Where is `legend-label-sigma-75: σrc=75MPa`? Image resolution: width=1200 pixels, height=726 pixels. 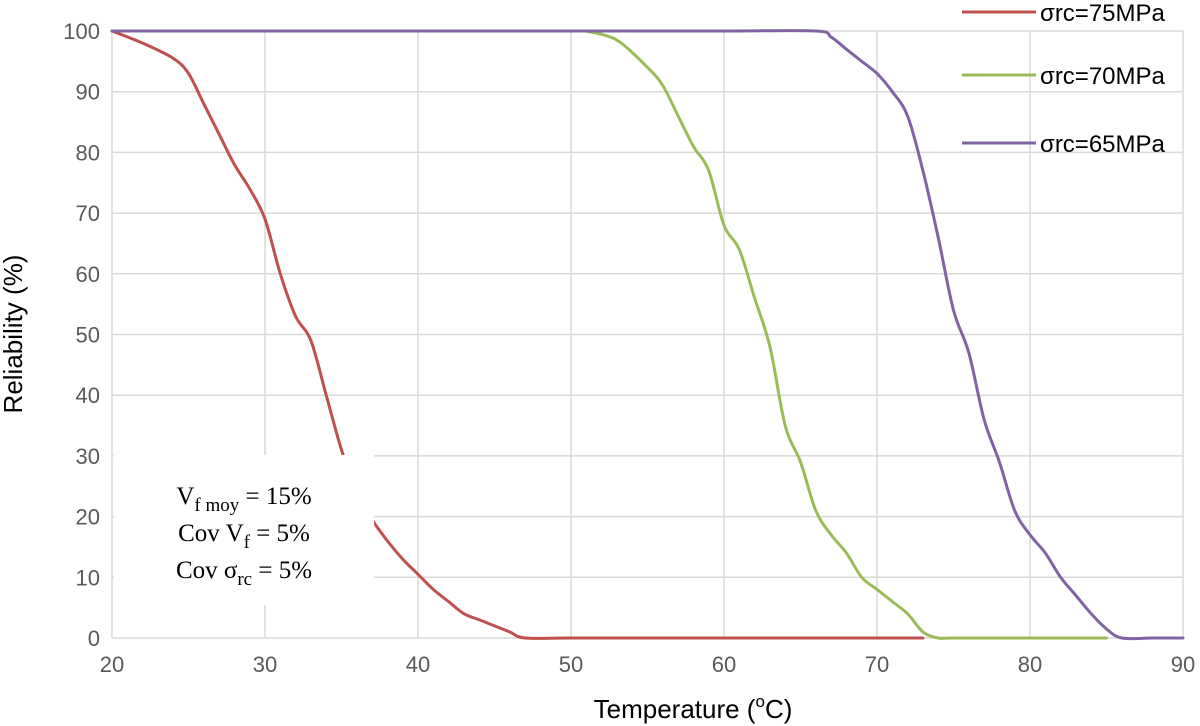
legend-label-sigma-75: σrc=75MPa is located at coordinates (1103, 13).